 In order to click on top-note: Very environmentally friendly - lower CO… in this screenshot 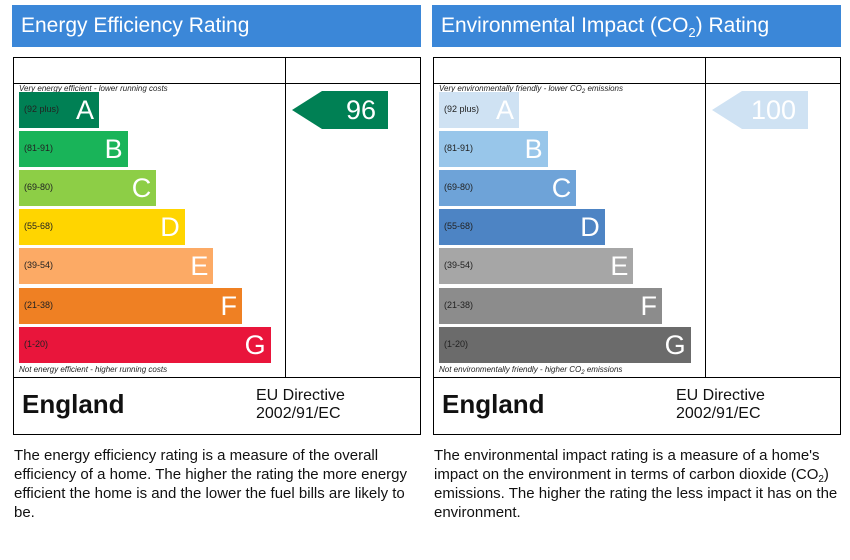, I will do `click(531, 89)`.